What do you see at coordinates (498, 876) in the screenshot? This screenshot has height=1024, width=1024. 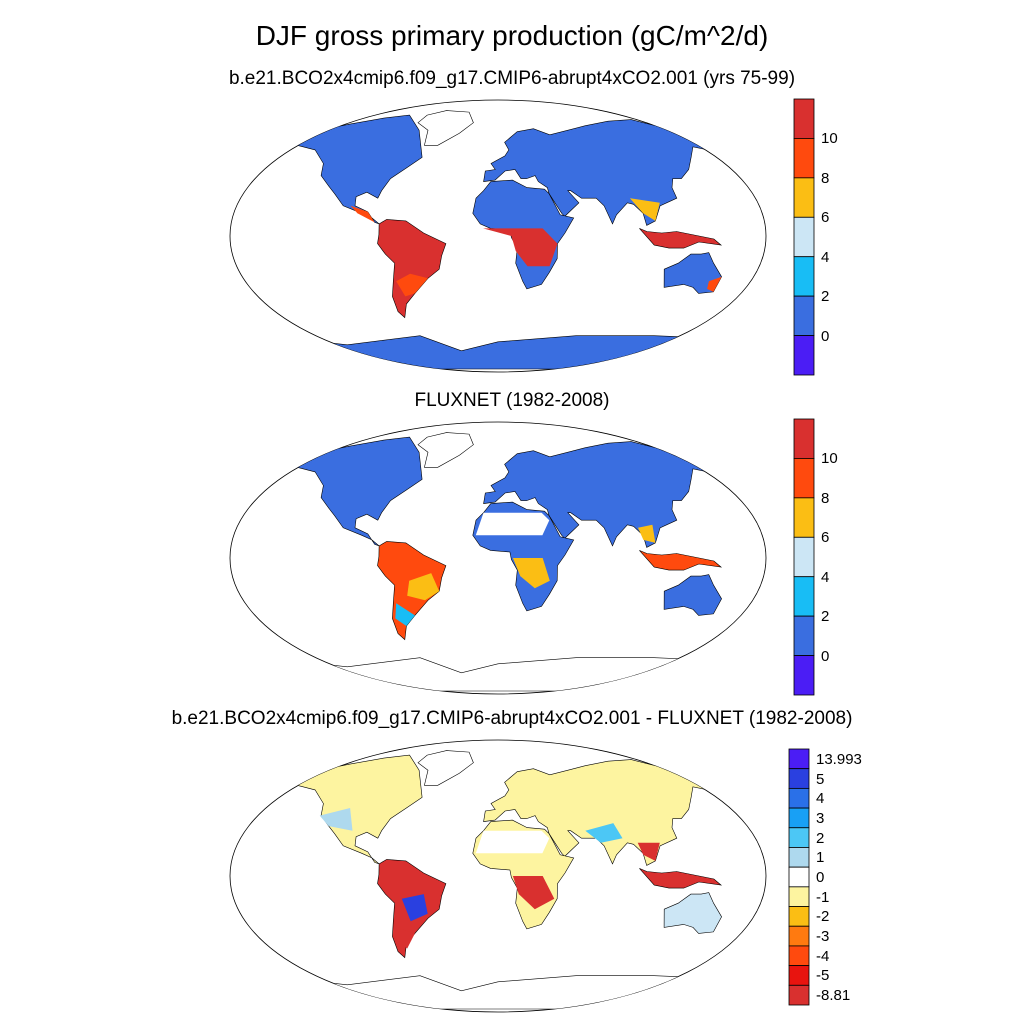 I see `map-difference` at bounding box center [498, 876].